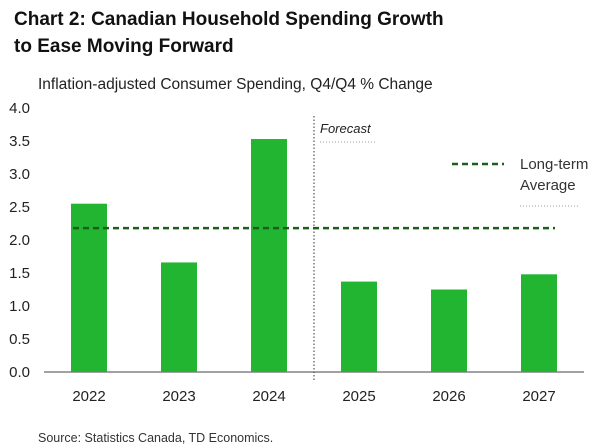 This screenshot has height=448, width=600. I want to click on bar-2024, so click(269, 255).